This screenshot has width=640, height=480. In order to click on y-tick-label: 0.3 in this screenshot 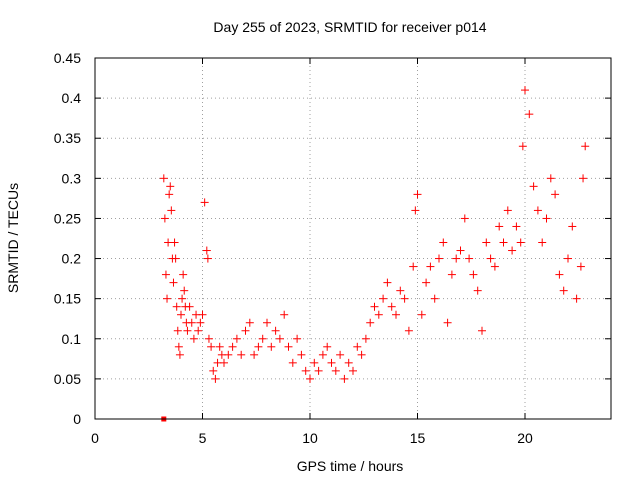, I will do `click(72, 178)`.